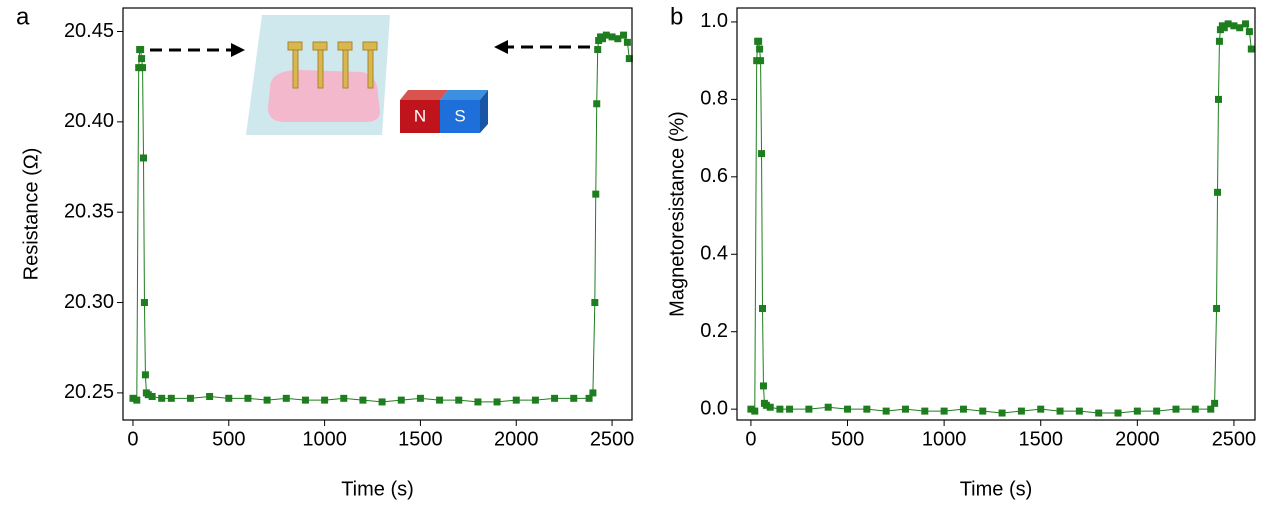  I want to click on y-tick-label: 20.35, so click(89, 211).